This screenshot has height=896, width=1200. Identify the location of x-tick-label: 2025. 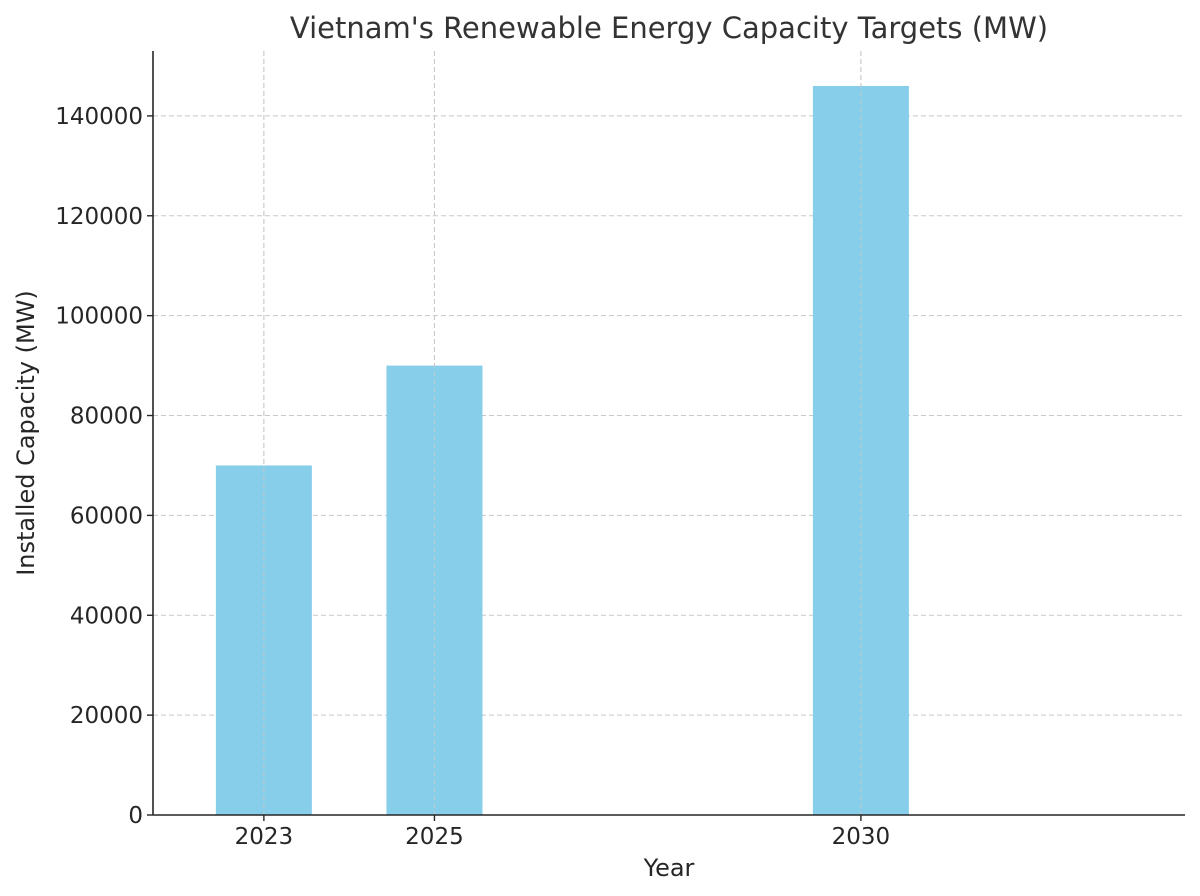
(434, 837).